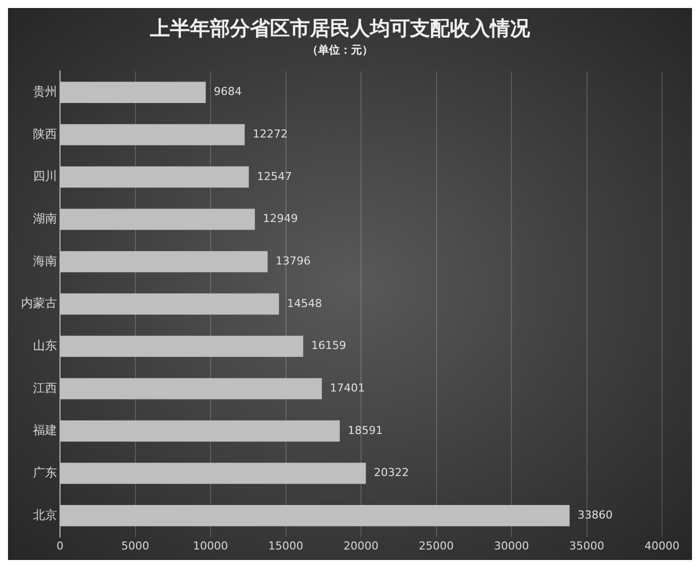 This screenshot has width=700, height=568. Describe the element at coordinates (228, 91) in the screenshot. I see `data-label: 9684` at that location.